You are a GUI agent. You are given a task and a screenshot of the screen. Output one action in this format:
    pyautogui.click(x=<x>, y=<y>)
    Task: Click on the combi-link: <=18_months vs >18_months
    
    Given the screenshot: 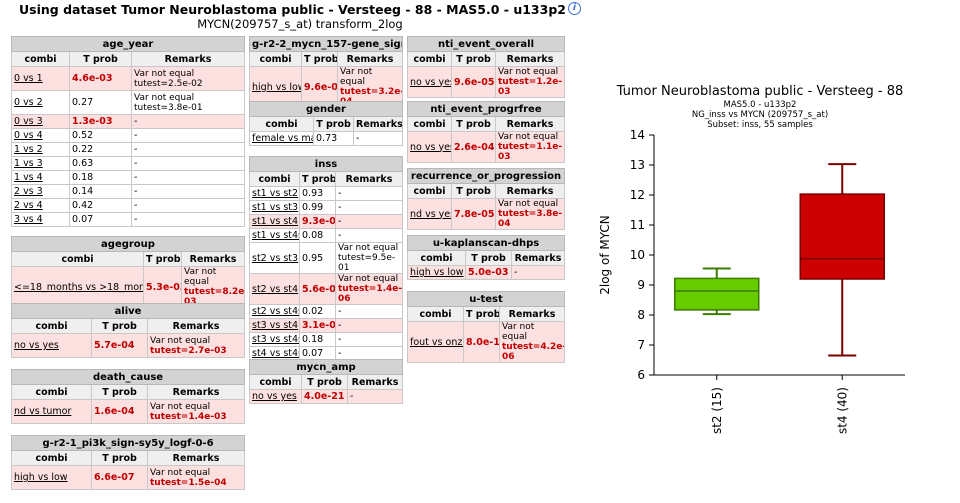 What is the action you would take?
    pyautogui.click(x=78, y=287)
    